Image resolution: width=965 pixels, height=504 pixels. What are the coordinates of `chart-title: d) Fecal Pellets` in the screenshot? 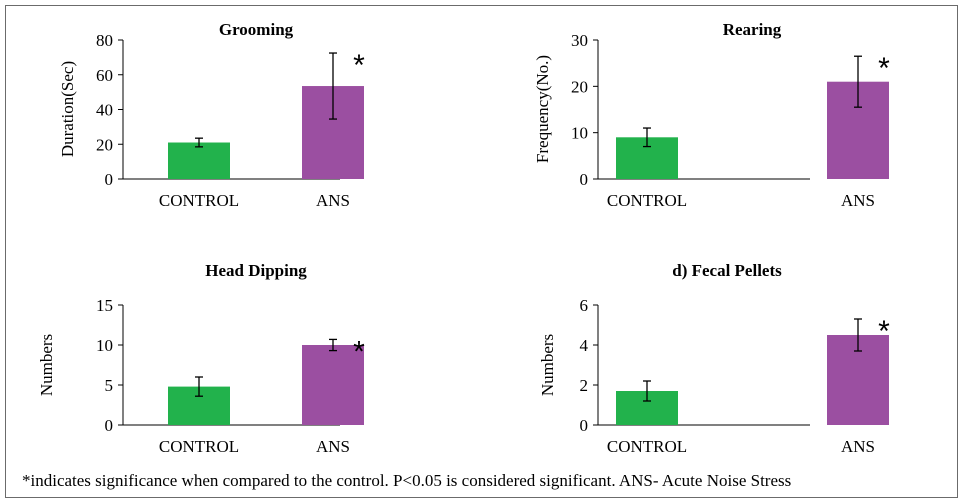 It's located at (727, 270).